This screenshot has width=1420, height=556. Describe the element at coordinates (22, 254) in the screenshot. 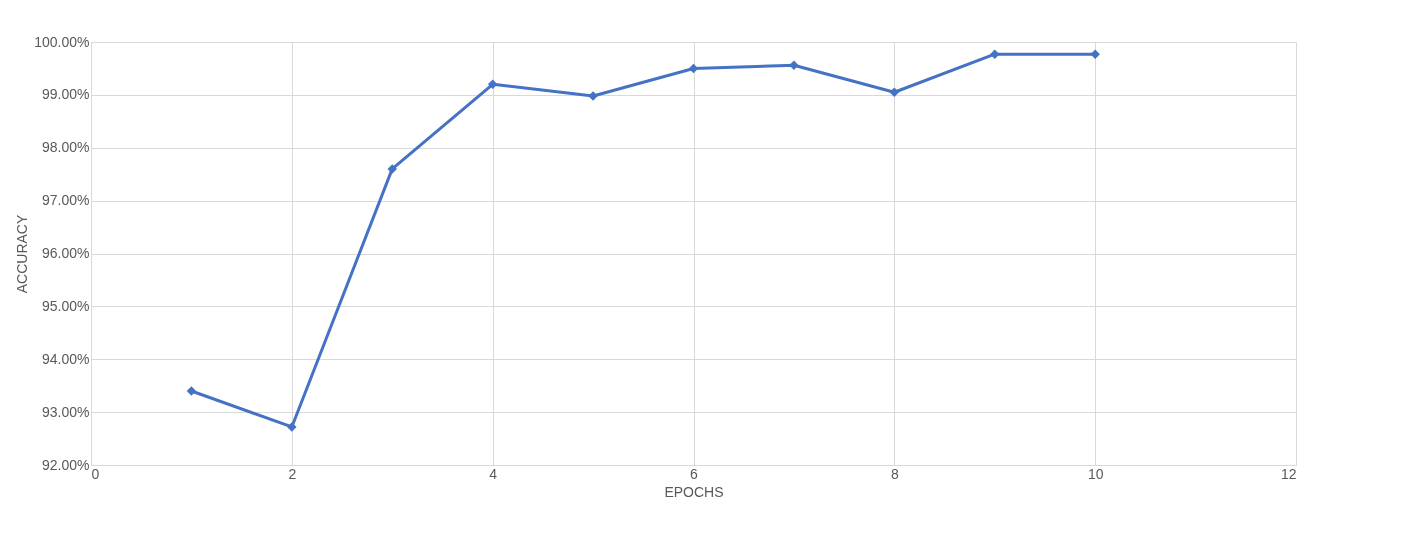

I see `y-axis-title: ACCURACY` at that location.